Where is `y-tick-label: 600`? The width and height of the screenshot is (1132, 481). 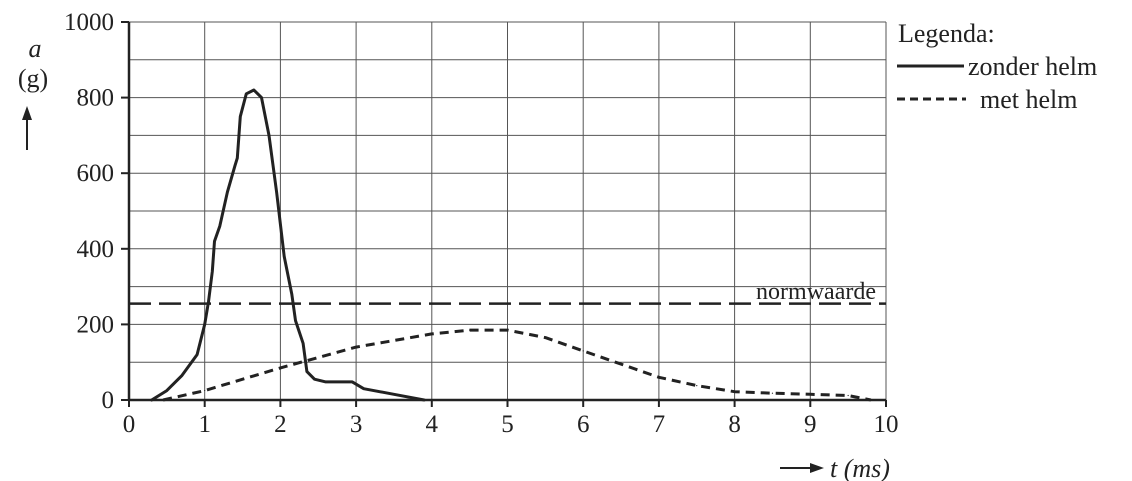
y-tick-label: 600 is located at coordinates (96, 173).